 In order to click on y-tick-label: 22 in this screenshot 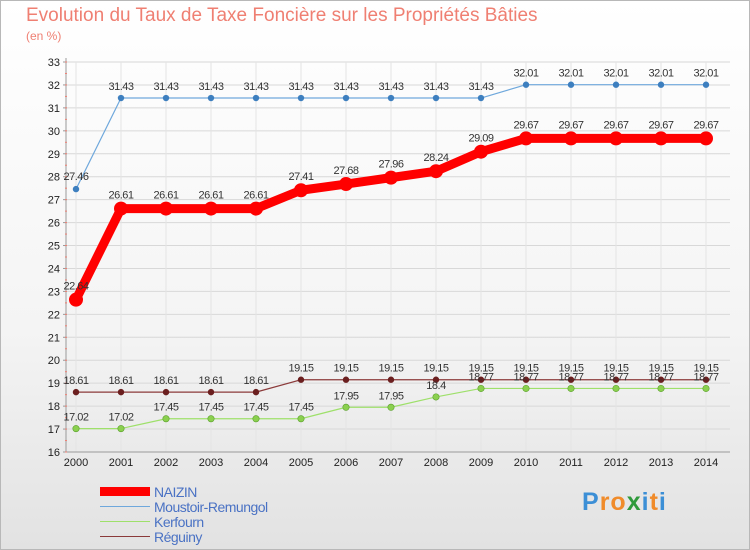, I will do `click(54, 315)`.